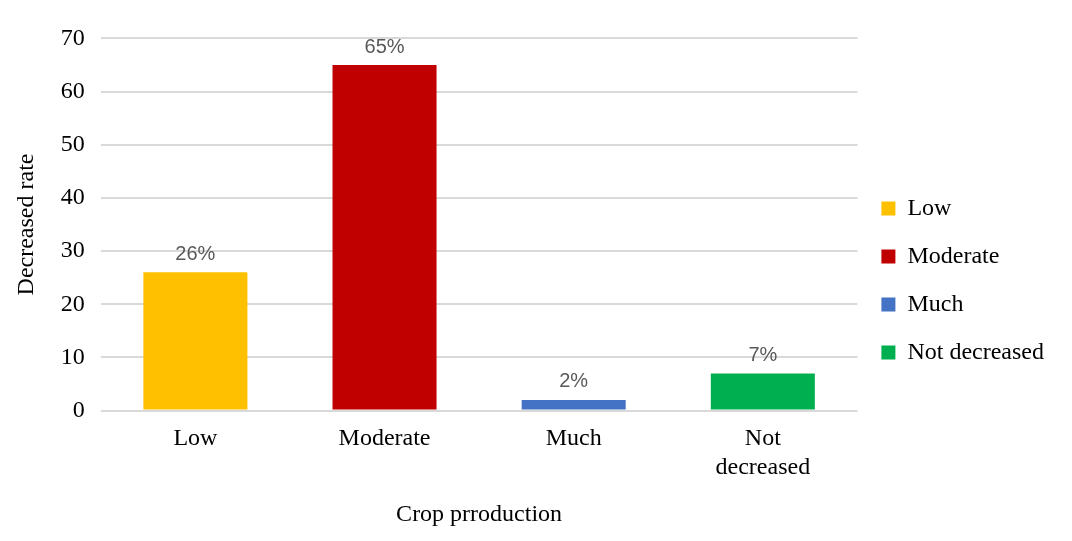 The image size is (1072, 541). Describe the element at coordinates (573, 437) in the screenshot. I see `x-tick-label: Much` at that location.